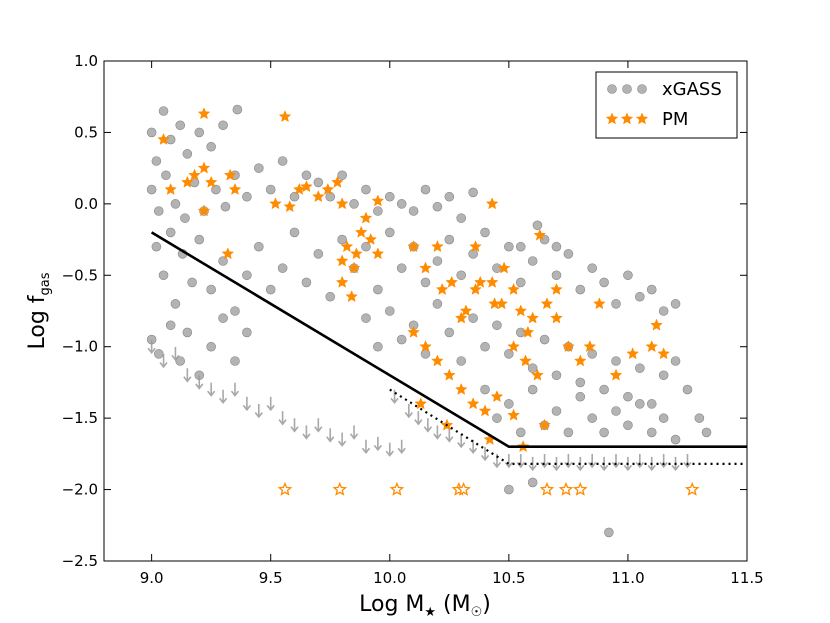 The height and width of the screenshot is (623, 830). I want to click on legend-label-pm: PM, so click(675, 119).